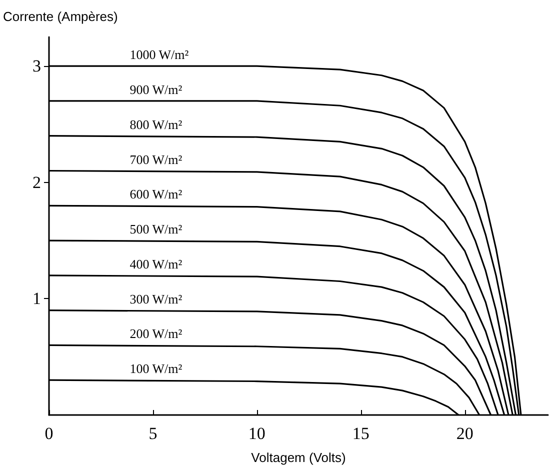  What do you see at coordinates (156, 159) in the screenshot?
I see `series-label: 700 W/m²` at bounding box center [156, 159].